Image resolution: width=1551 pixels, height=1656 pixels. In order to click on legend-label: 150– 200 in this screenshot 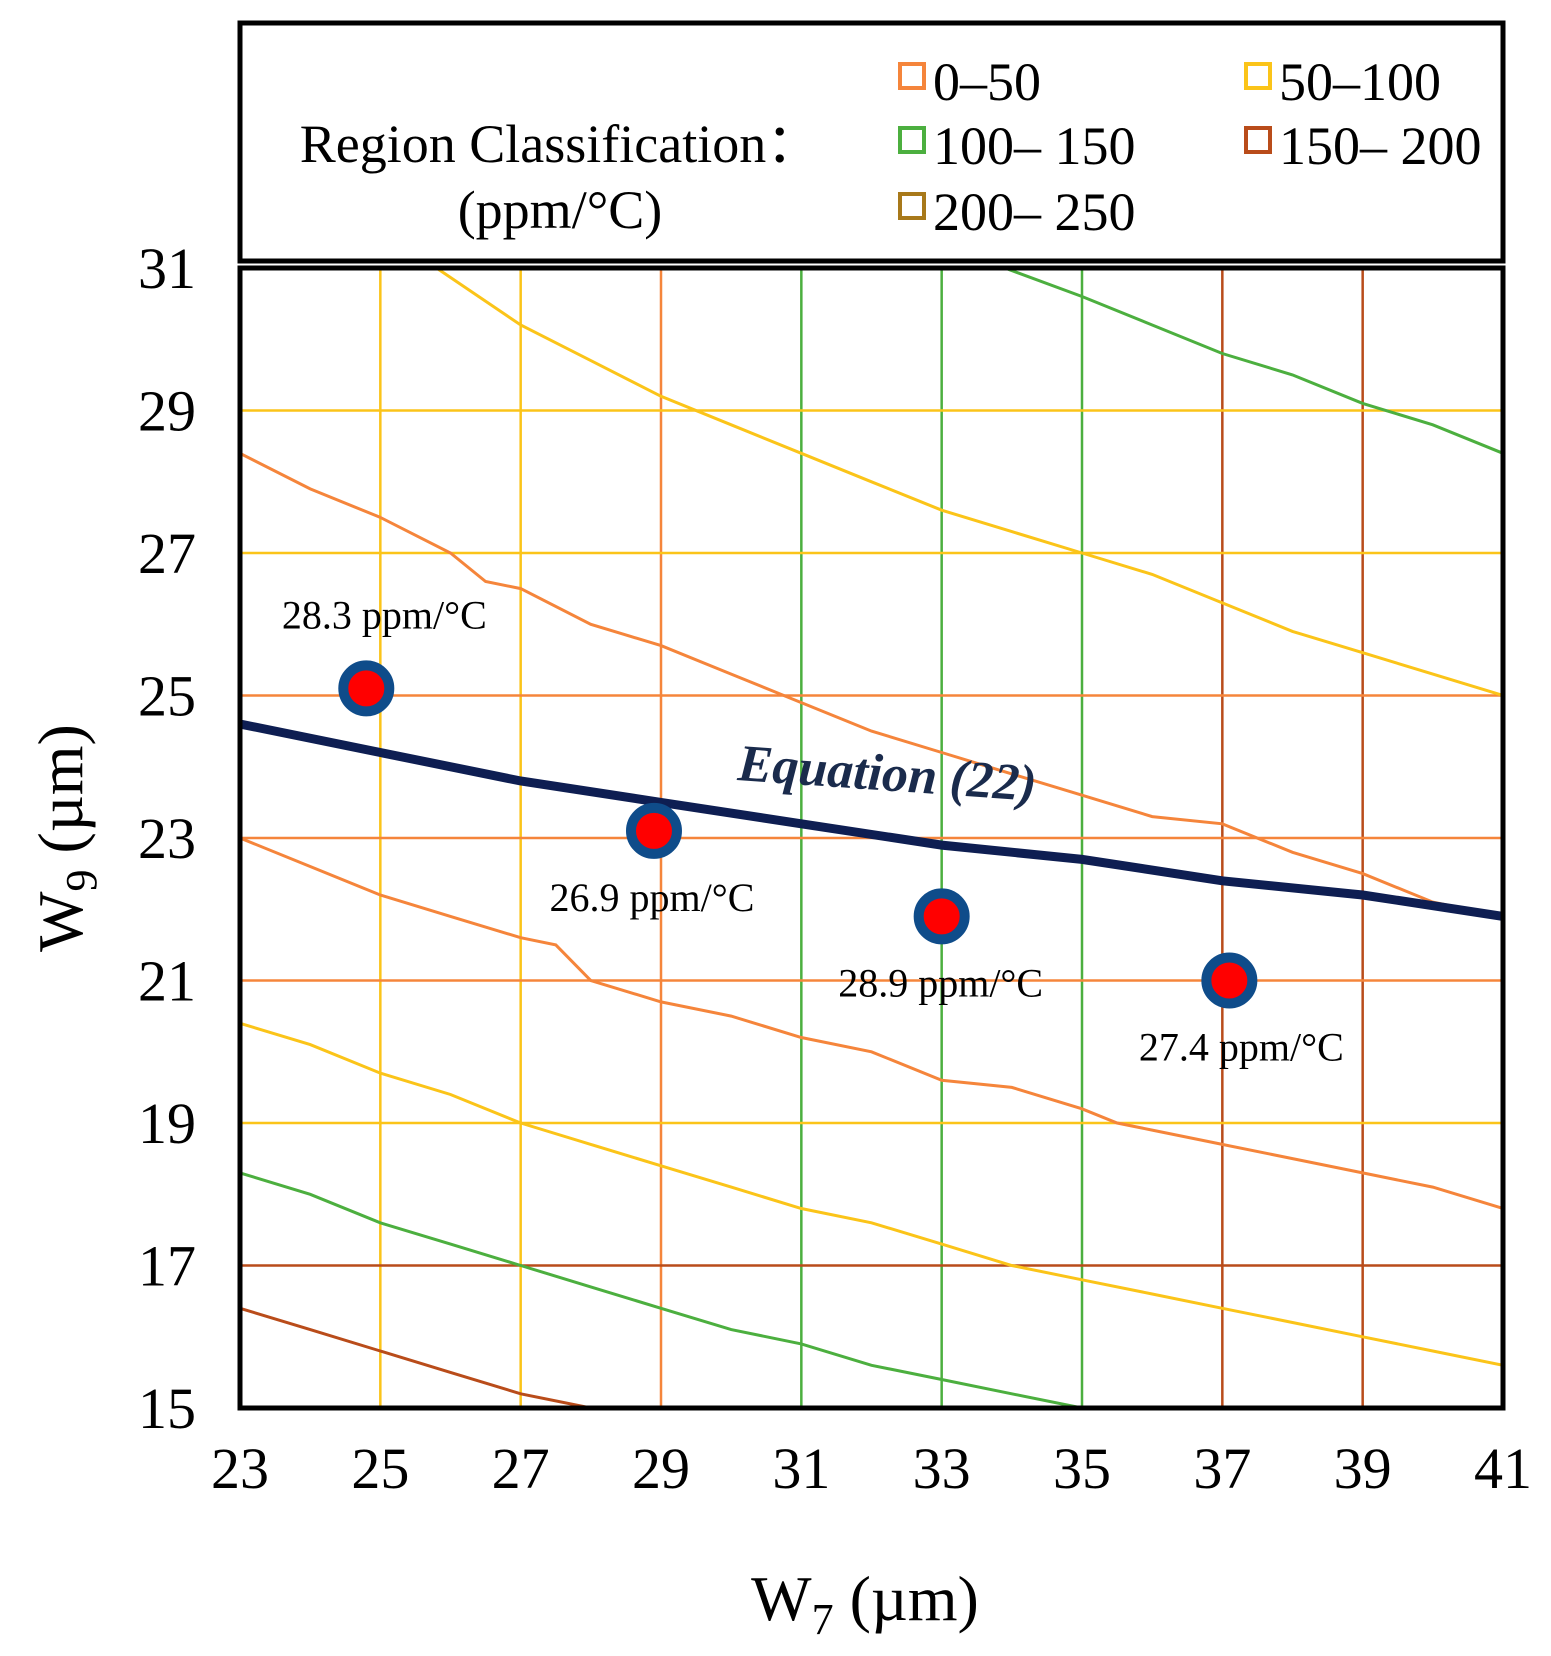, I will do `click(1380, 146)`.